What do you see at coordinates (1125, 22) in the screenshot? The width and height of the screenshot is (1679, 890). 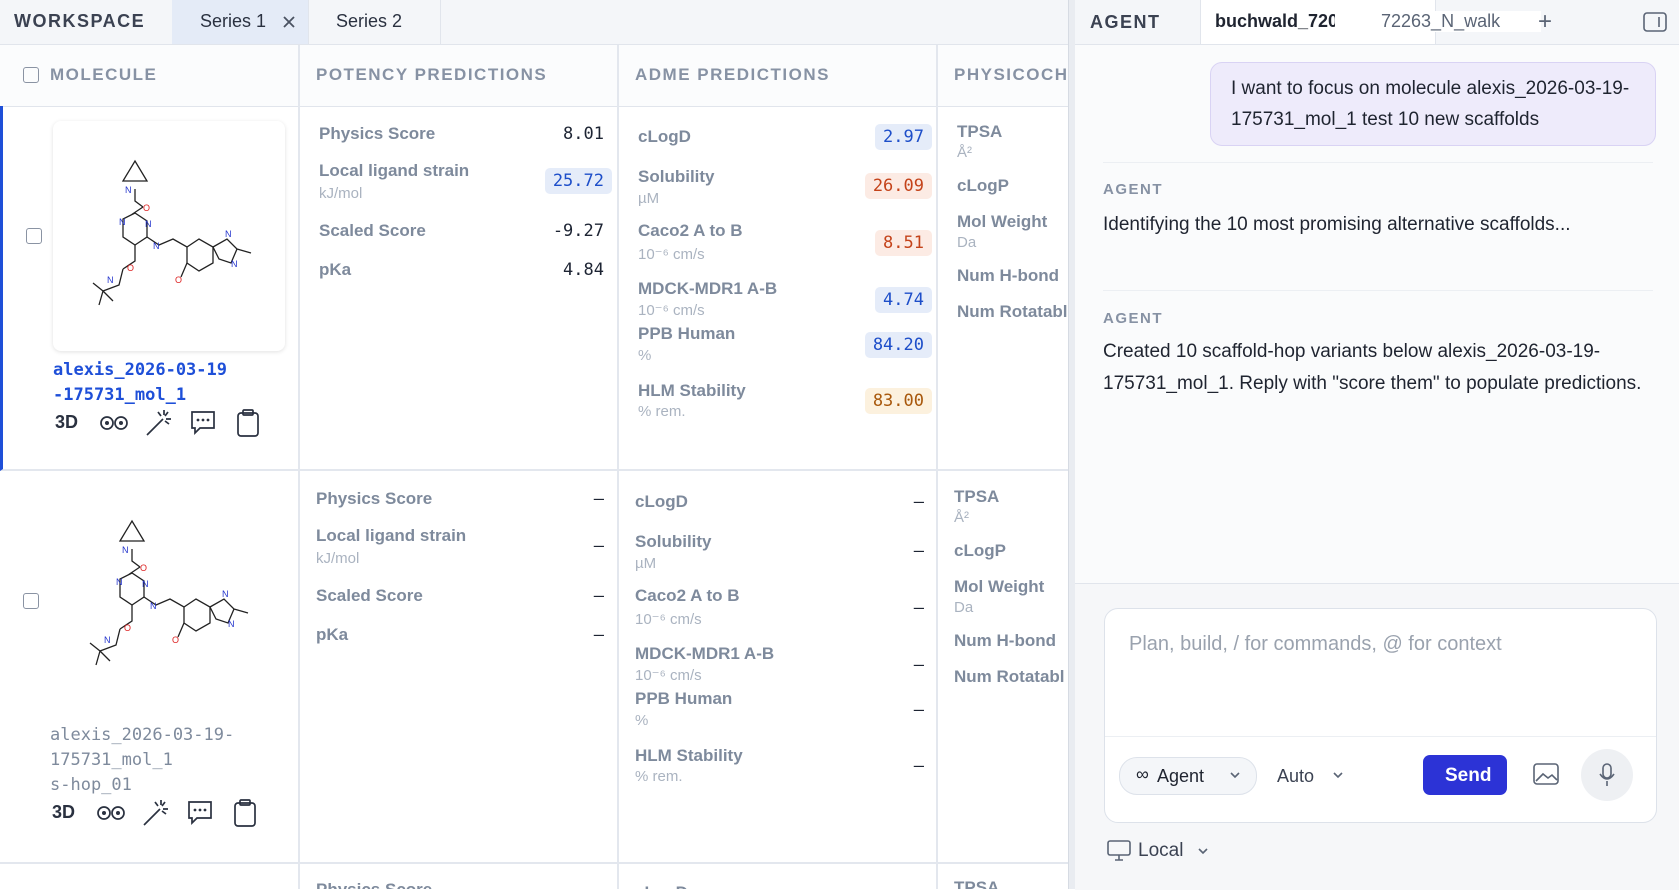 I see `agent-header: AGENT` at bounding box center [1125, 22].